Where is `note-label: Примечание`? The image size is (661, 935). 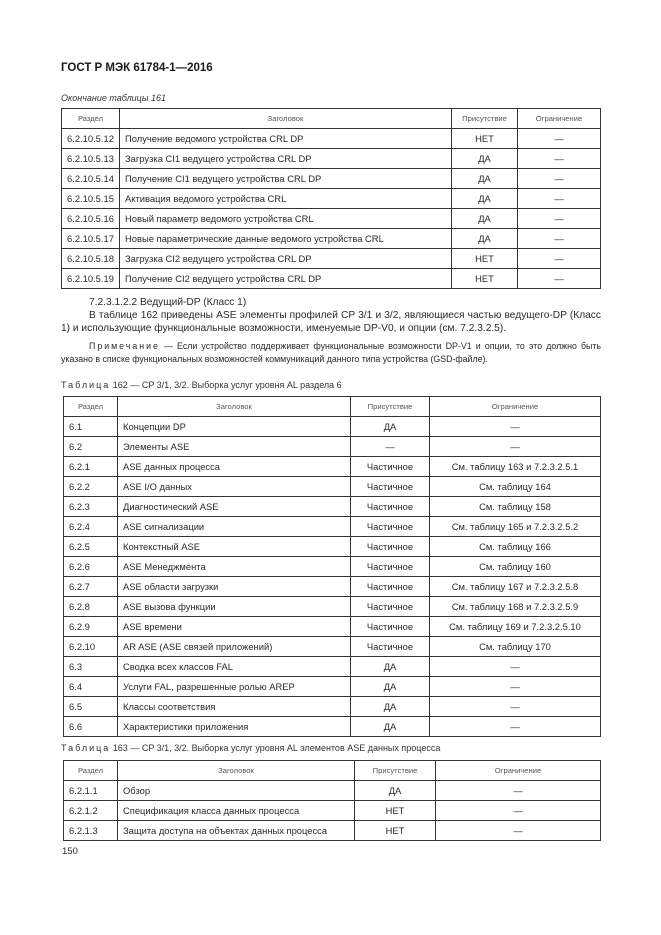 note-label: Примечание is located at coordinates (124, 346).